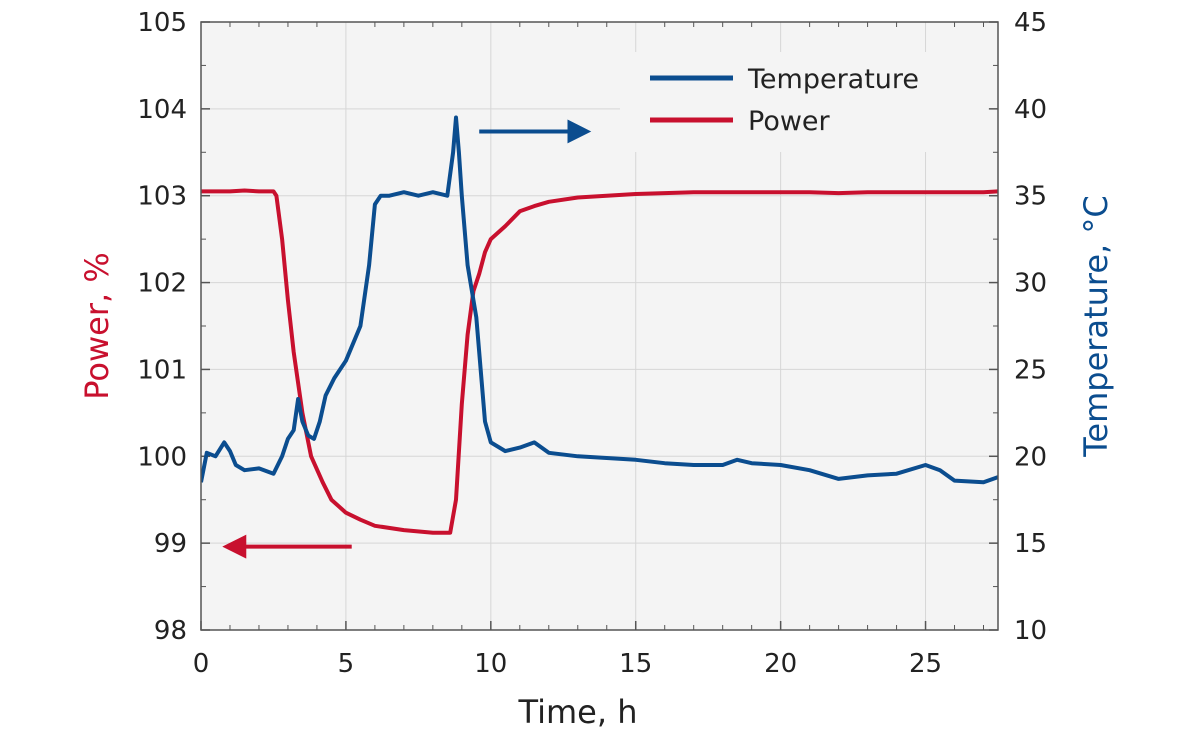 The height and width of the screenshot is (750, 1200). I want to click on y-left-tick-label: 100, so click(162, 457).